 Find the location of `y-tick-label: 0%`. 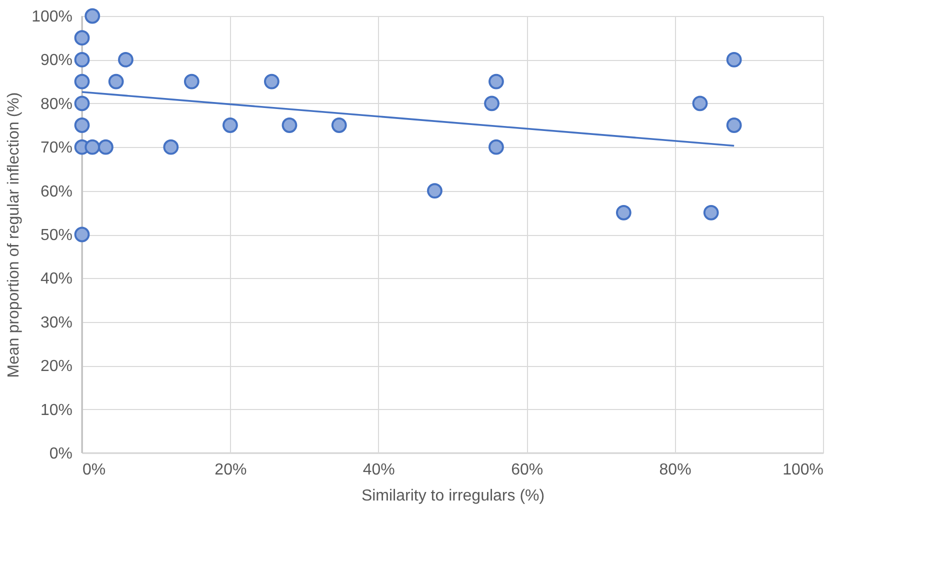

y-tick-label: 0% is located at coordinates (60, 454).